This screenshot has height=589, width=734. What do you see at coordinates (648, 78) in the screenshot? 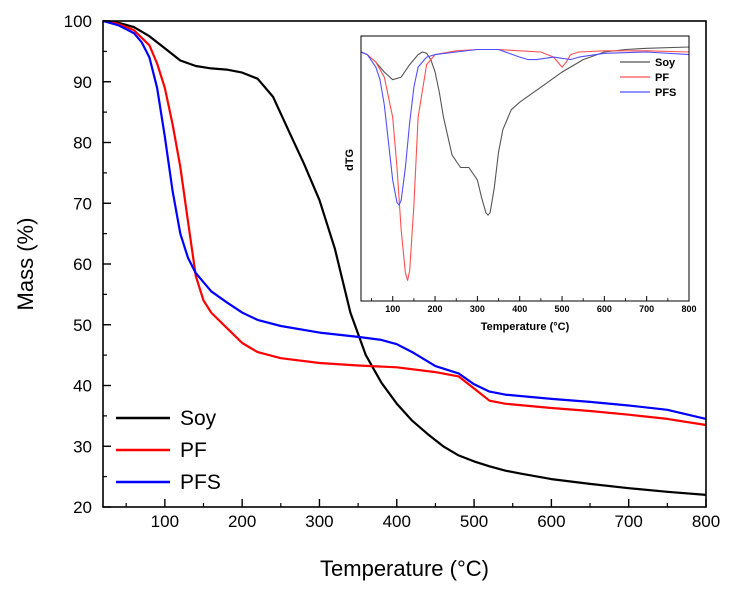
I see `inset-legend: Soy PF PFS` at bounding box center [648, 78].